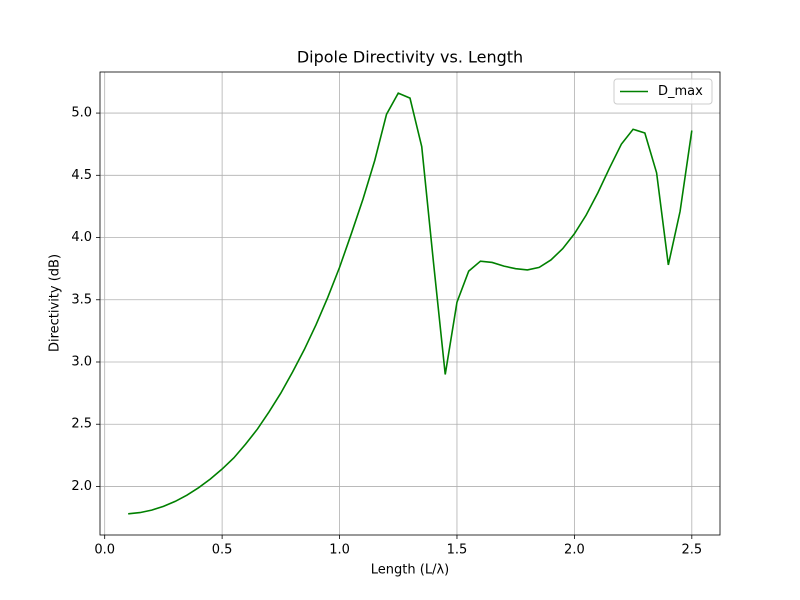 The width and height of the screenshot is (800, 600). I want to click on x-tick-label: 1.0, so click(339, 550).